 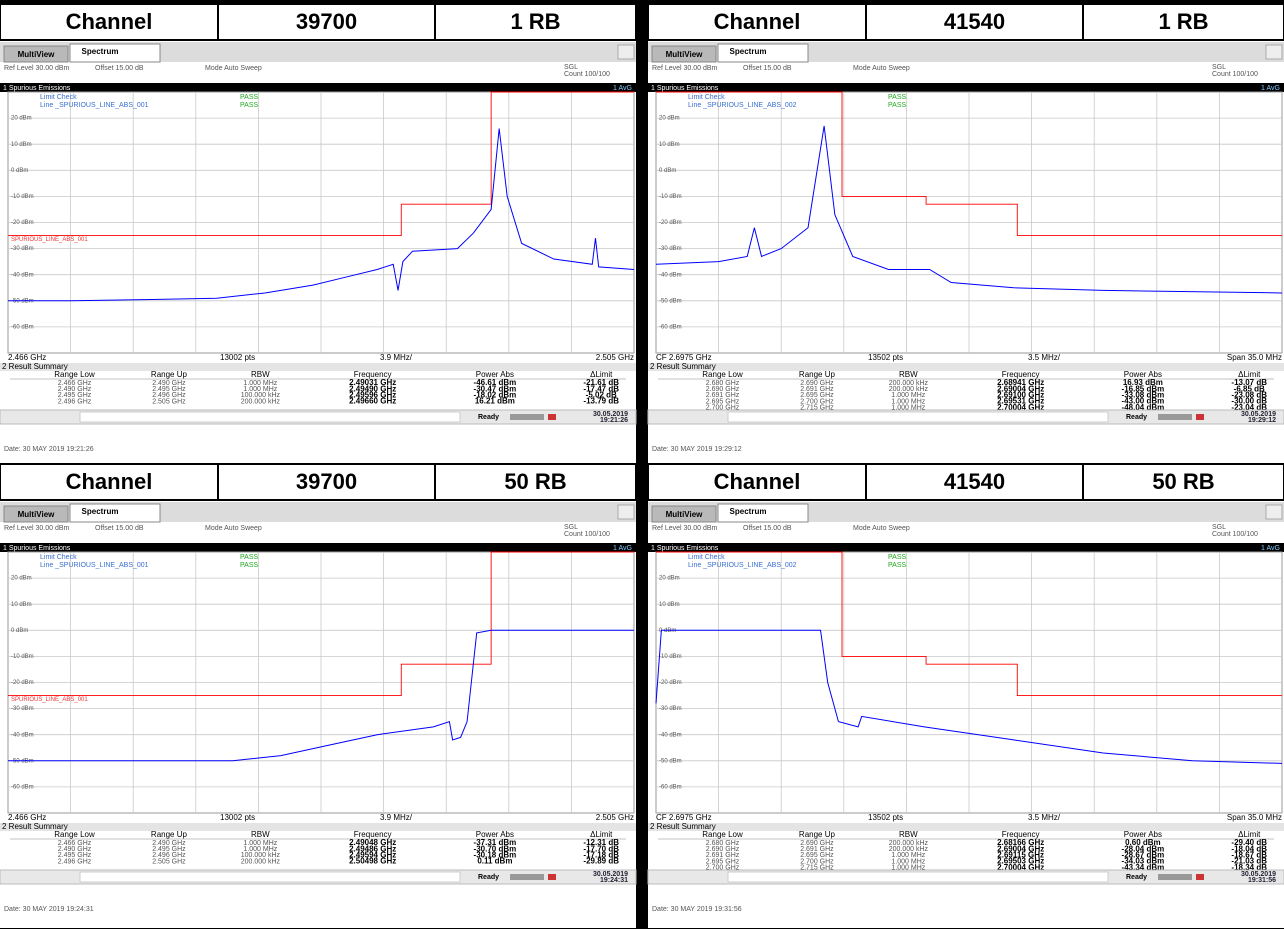 What do you see at coordinates (1249, 861) in the screenshot?
I see `cell: -21.03 dB` at bounding box center [1249, 861].